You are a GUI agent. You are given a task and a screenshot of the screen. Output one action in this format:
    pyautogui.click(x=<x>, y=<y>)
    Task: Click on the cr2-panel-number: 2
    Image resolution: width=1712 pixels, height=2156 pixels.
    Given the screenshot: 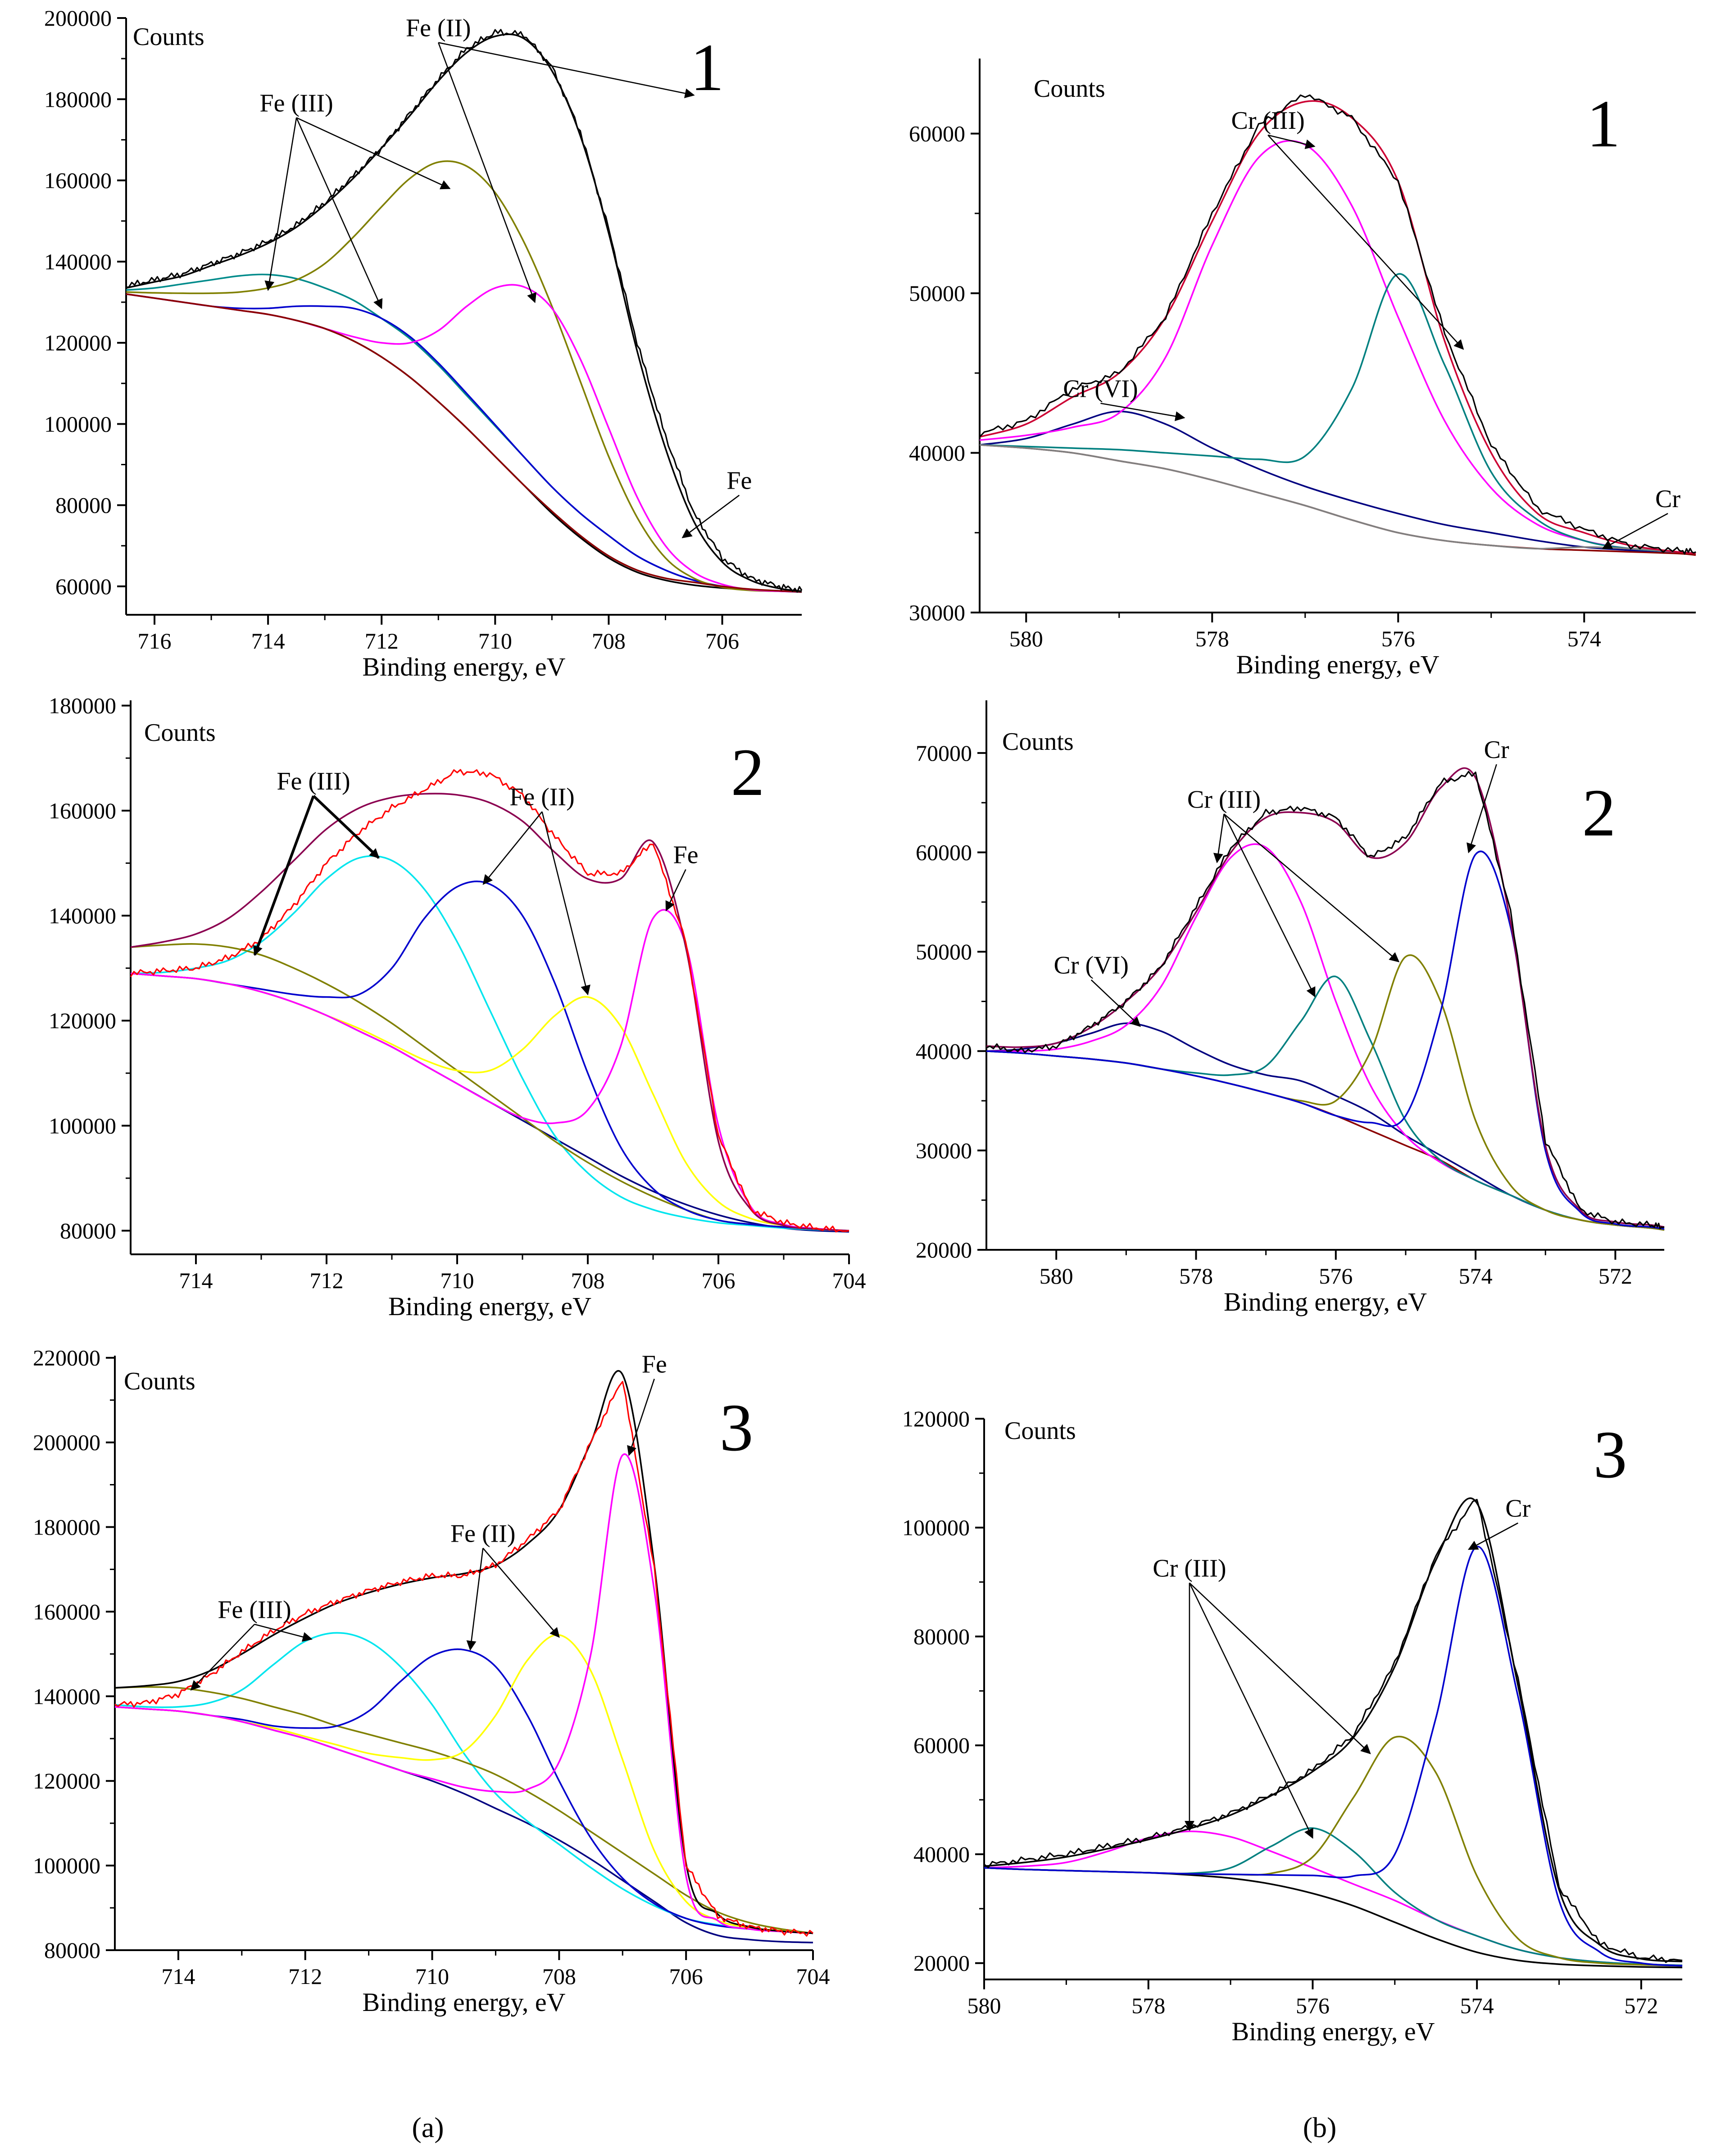 What is the action you would take?
    pyautogui.click(x=1599, y=813)
    